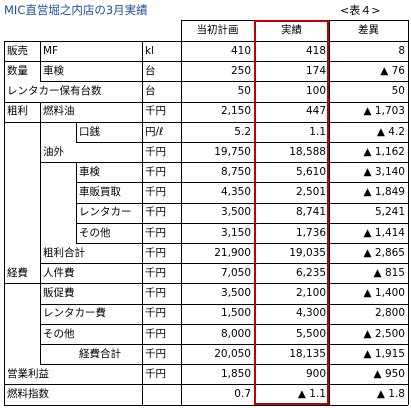 The image size is (411, 408). I want to click on header-diff: 差異, so click(368, 30).